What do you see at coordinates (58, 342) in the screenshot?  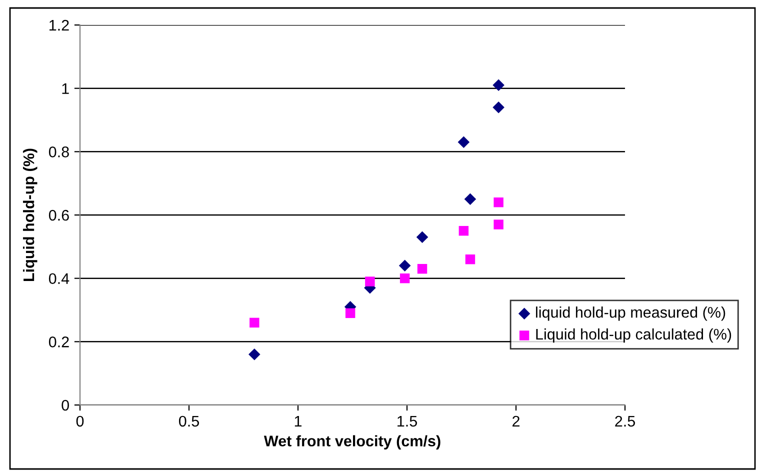 I see `y-tick-label: 0.2` at bounding box center [58, 342].